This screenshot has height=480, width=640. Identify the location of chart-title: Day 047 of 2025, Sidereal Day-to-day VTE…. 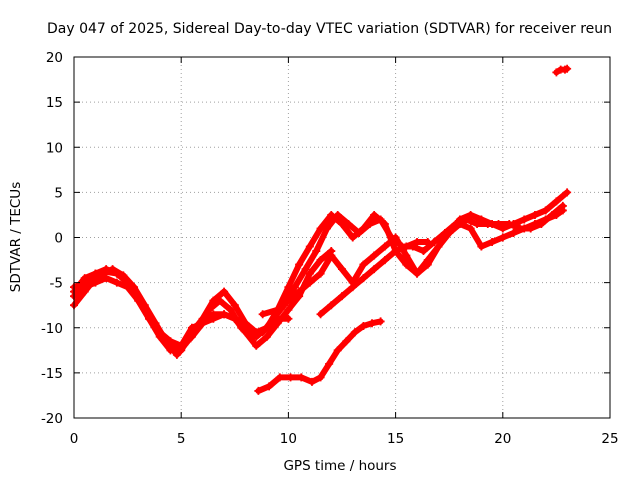
(329, 29).